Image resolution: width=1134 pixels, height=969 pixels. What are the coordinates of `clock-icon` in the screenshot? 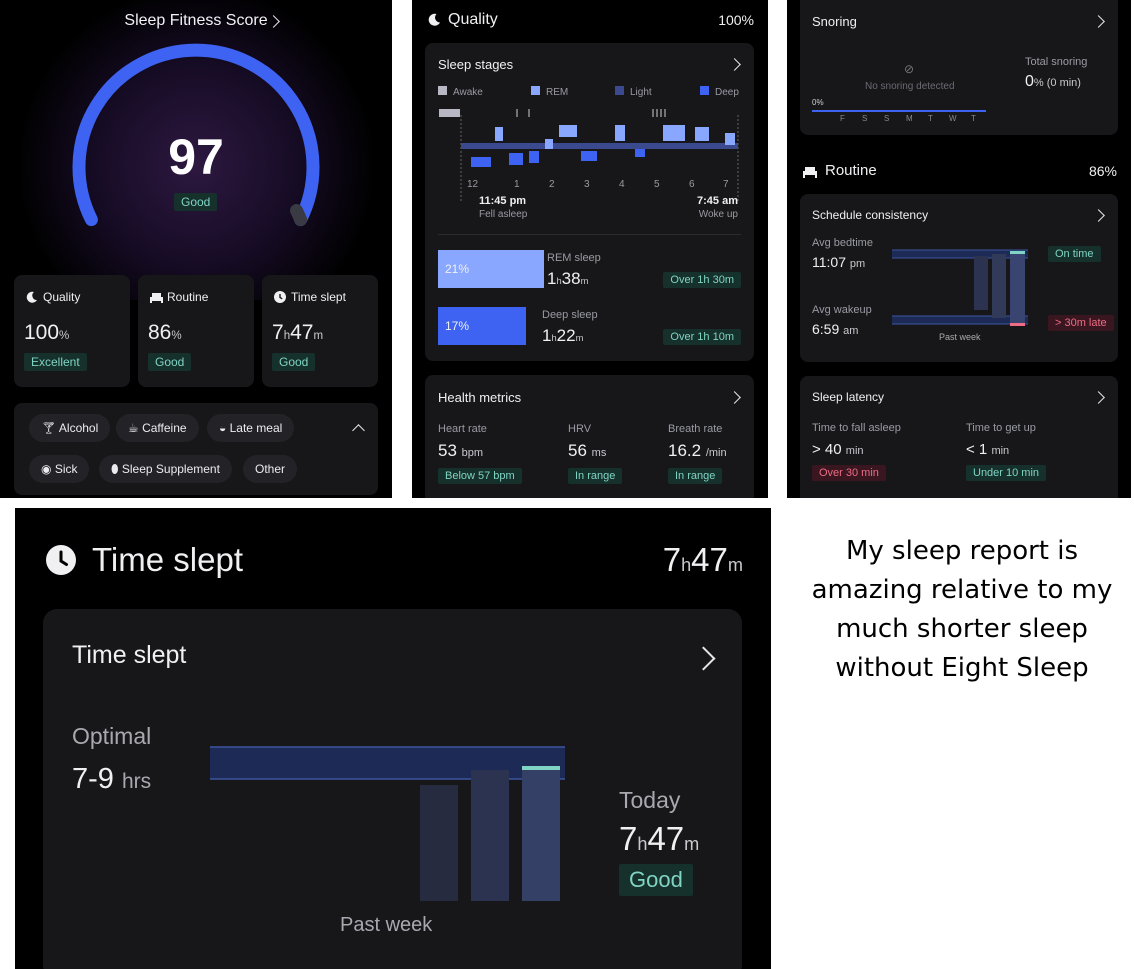 It's located at (280, 297).